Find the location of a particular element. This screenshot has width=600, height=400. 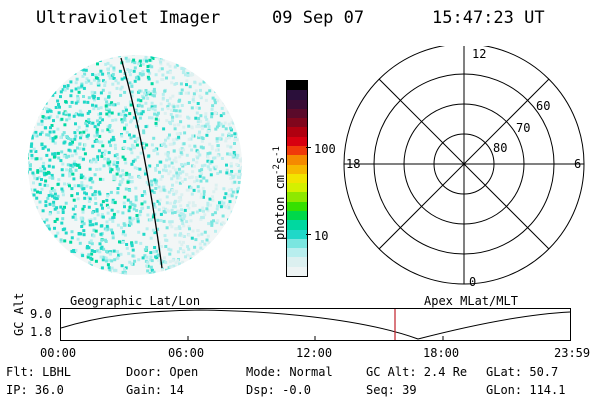

x-tick-0600: 06:00 is located at coordinates (186, 353).